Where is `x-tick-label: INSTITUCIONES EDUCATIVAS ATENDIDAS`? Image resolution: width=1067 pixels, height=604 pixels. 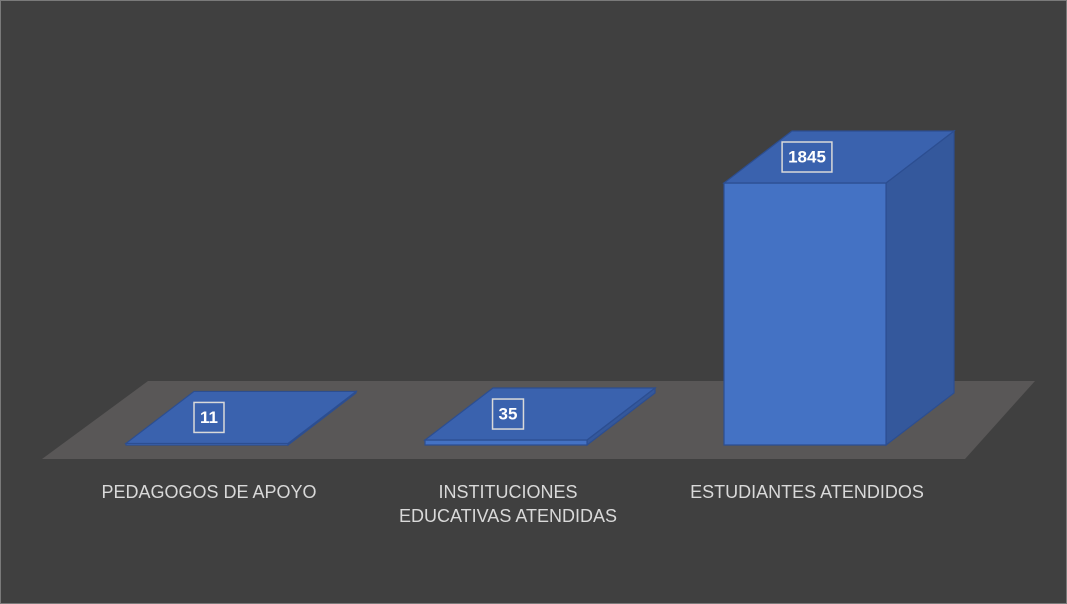 x-tick-label: INSTITUCIONES EDUCATIVAS ATENDIDAS is located at coordinates (508, 504).